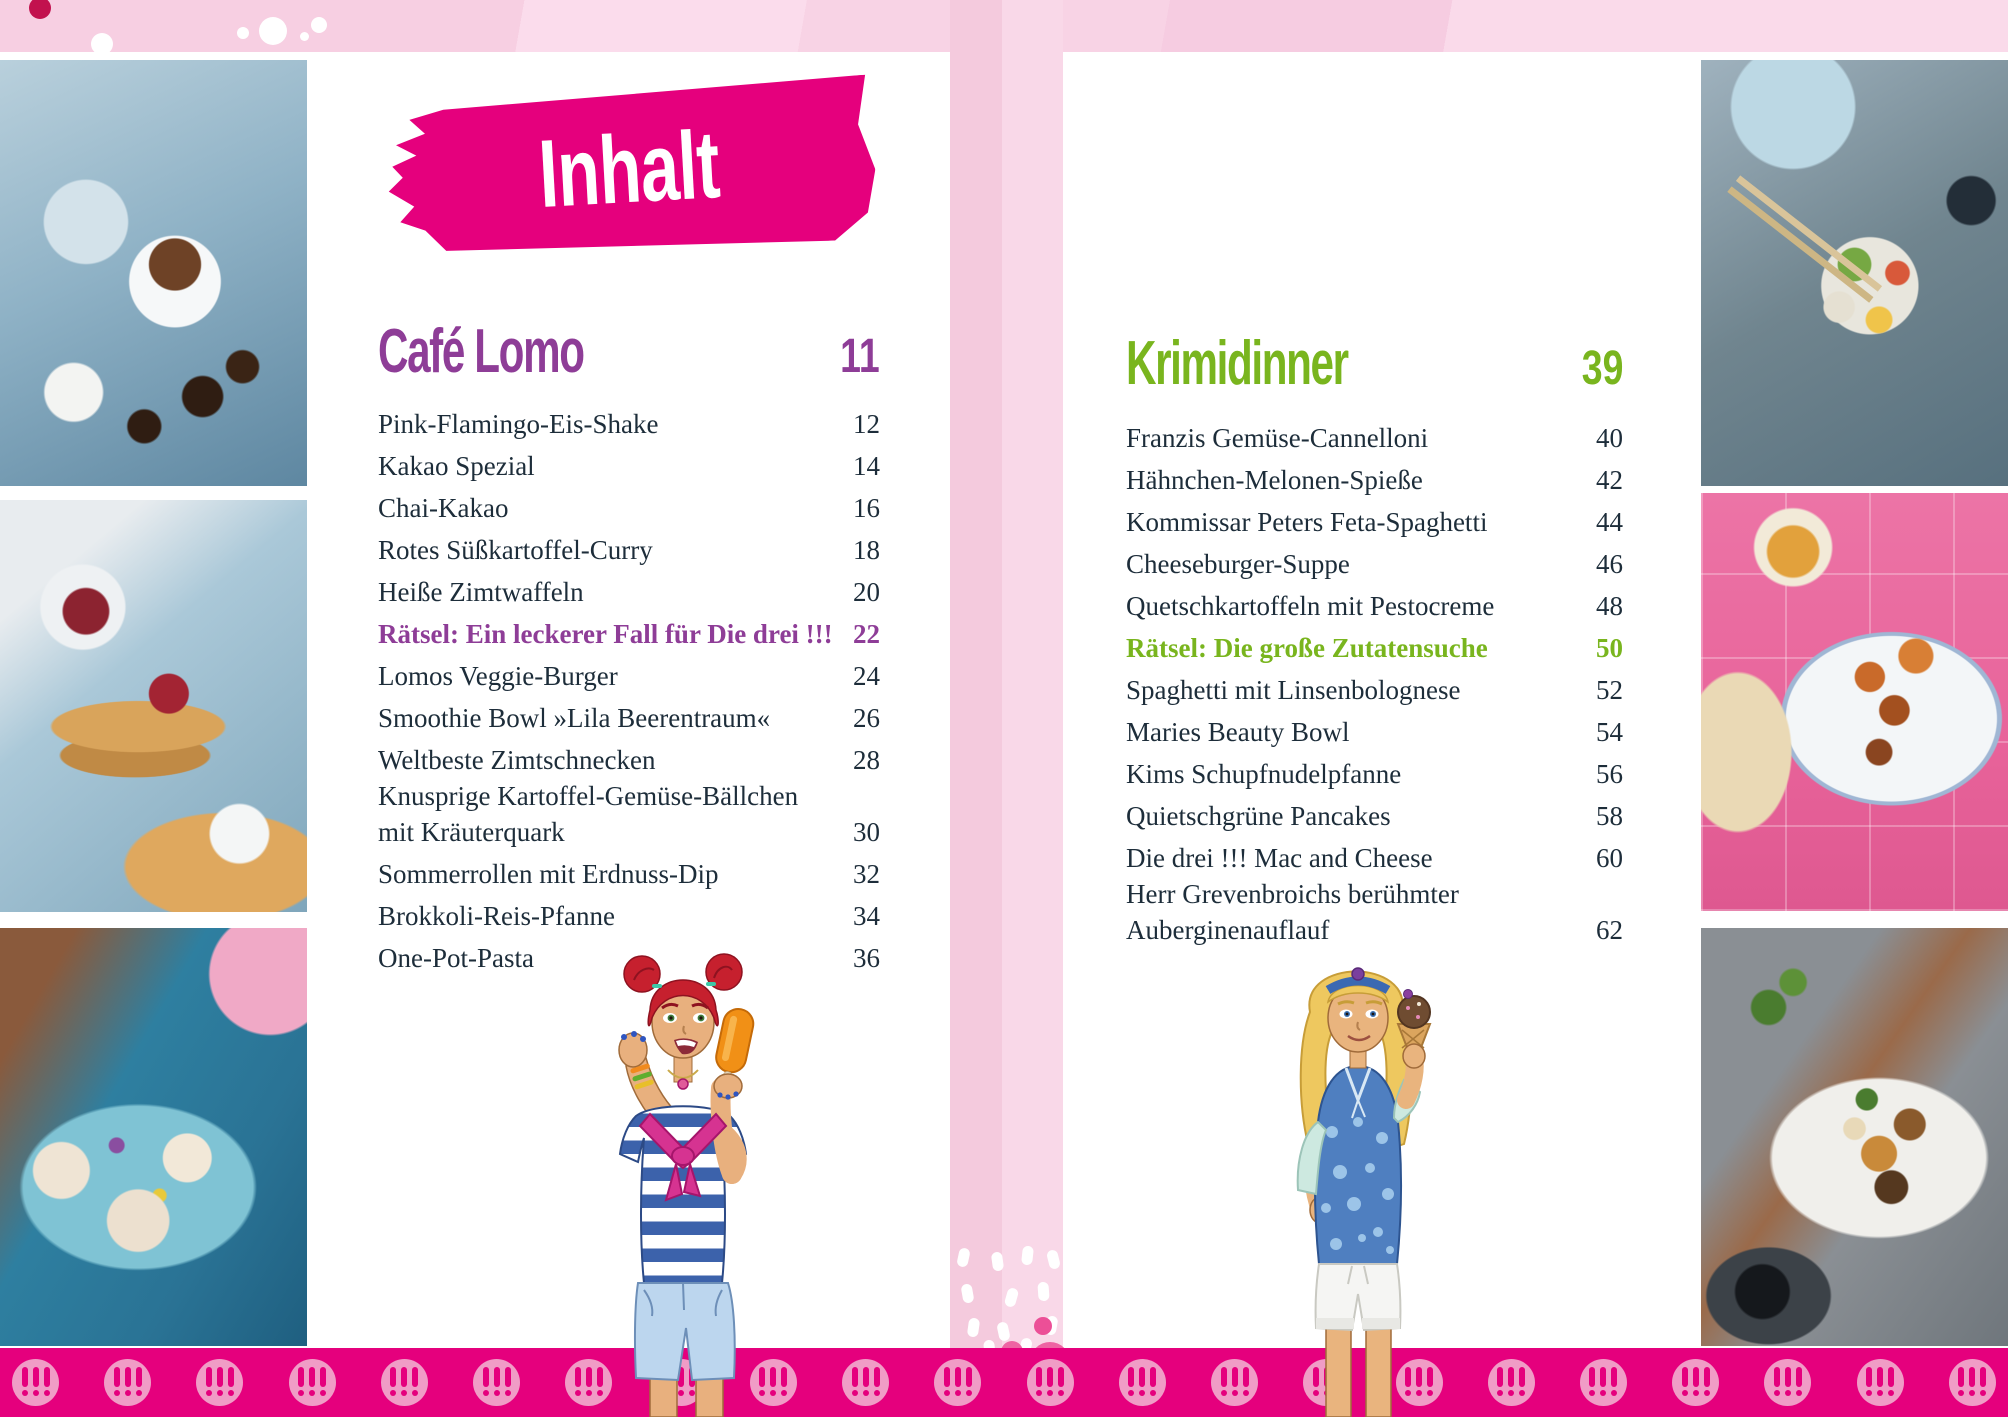 The width and height of the screenshot is (2008, 1417). Describe the element at coordinates (1277, 438) in the screenshot. I see `toc-item-label: Franzis Gemüse-Cannelloni` at that location.